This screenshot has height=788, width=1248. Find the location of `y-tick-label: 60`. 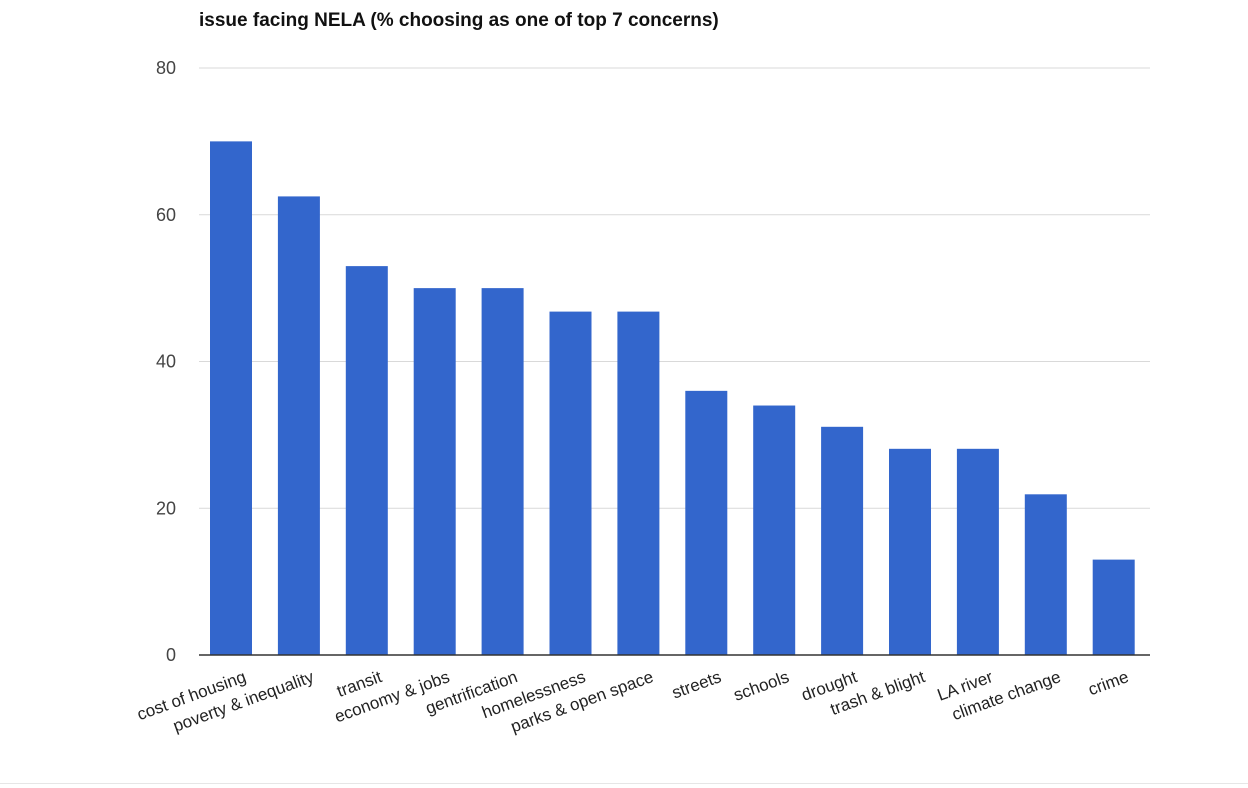

y-tick-label: 60 is located at coordinates (166, 215).